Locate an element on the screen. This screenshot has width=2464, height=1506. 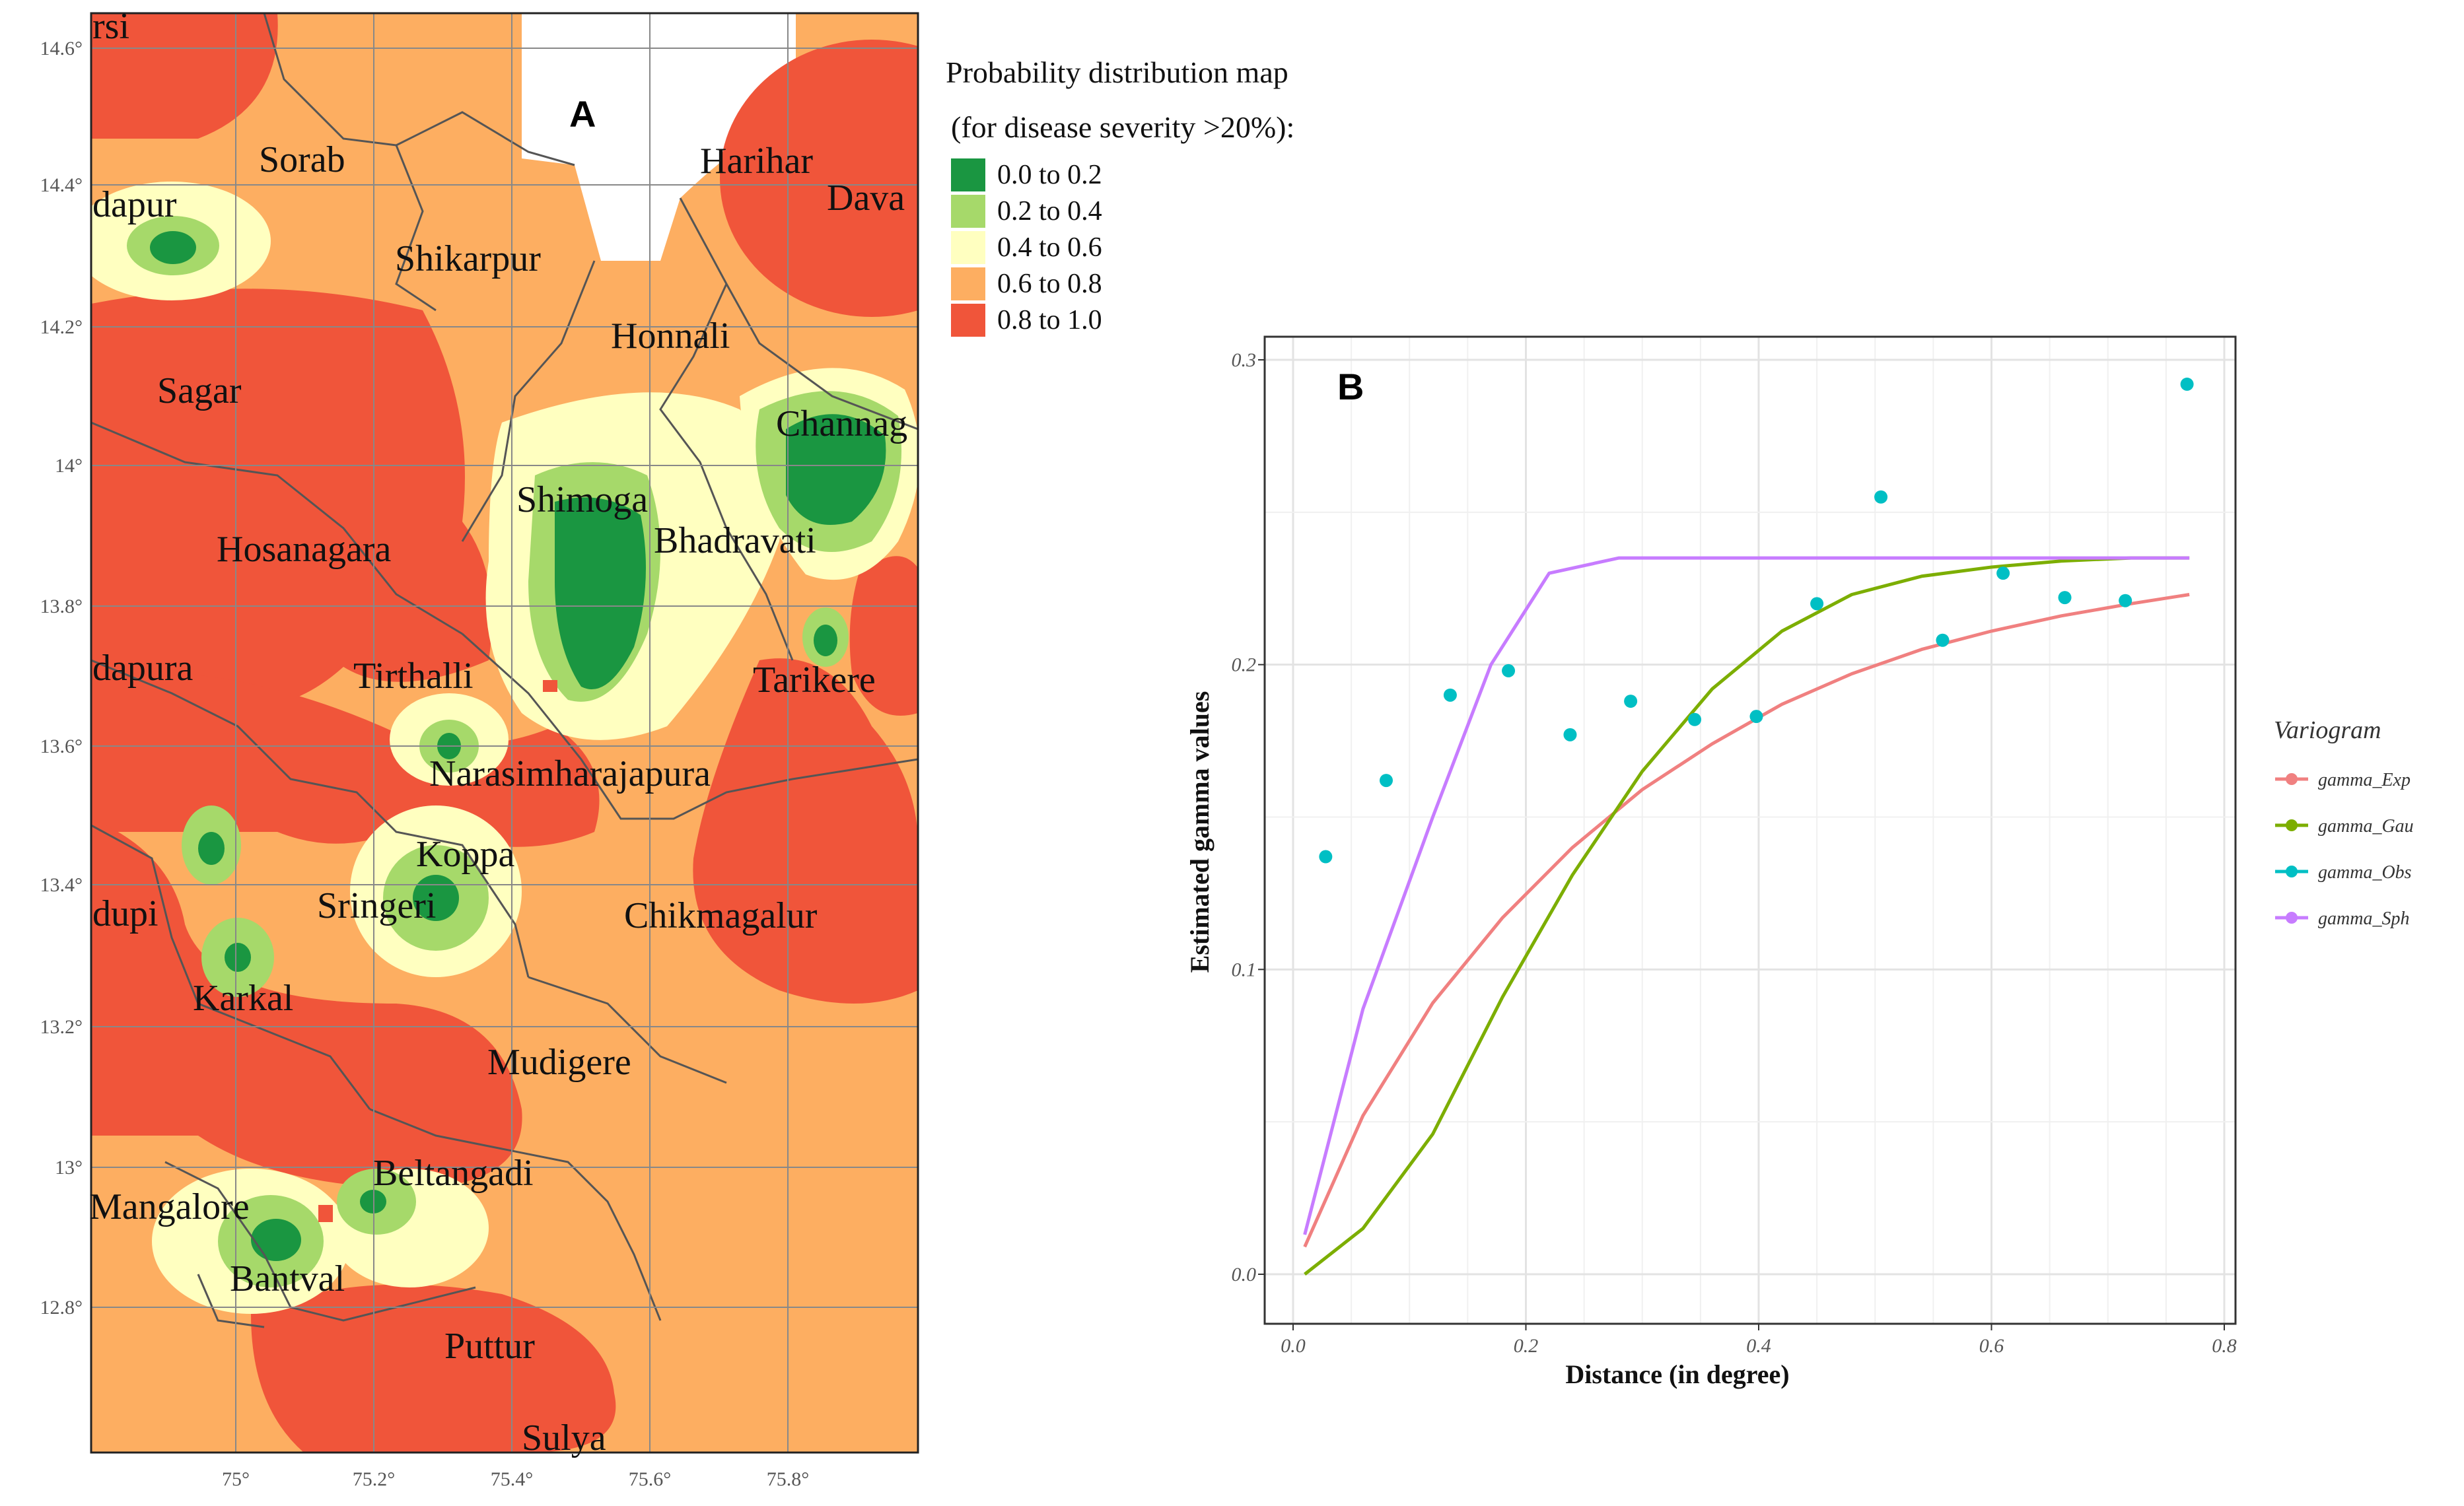
series-gamma_Obs is located at coordinates (1756, 620).